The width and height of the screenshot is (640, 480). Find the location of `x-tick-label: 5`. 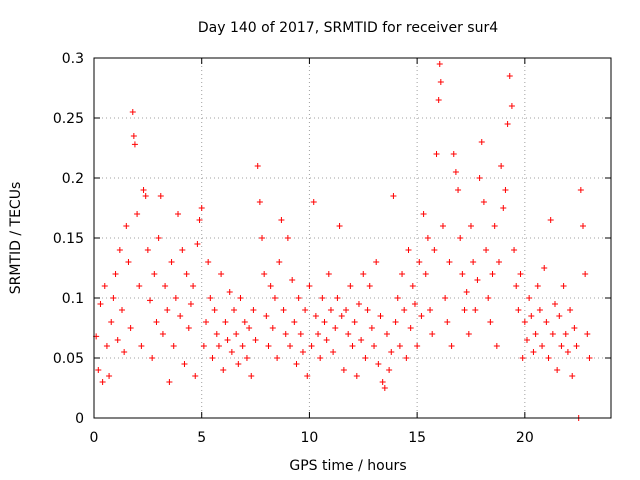

x-tick-label: 5 is located at coordinates (201, 438).